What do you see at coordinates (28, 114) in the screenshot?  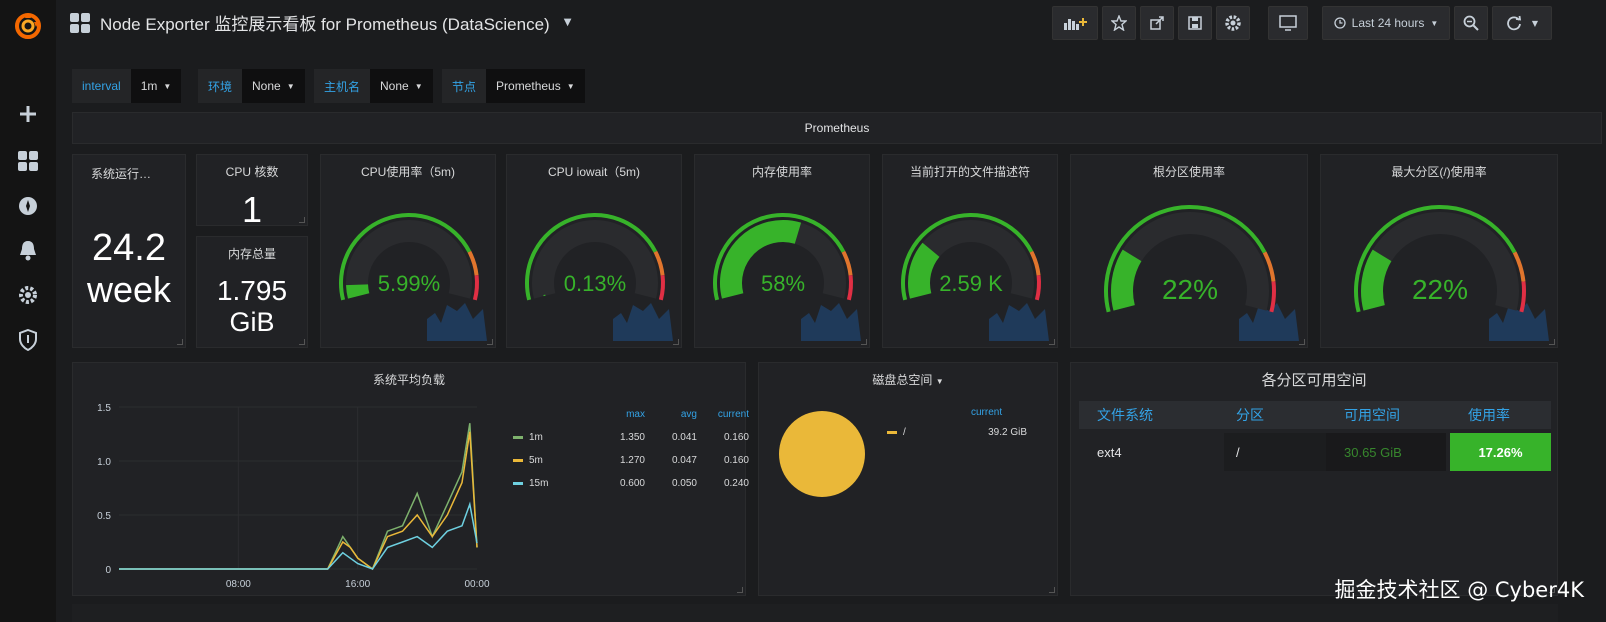 I see `plus-icon` at bounding box center [28, 114].